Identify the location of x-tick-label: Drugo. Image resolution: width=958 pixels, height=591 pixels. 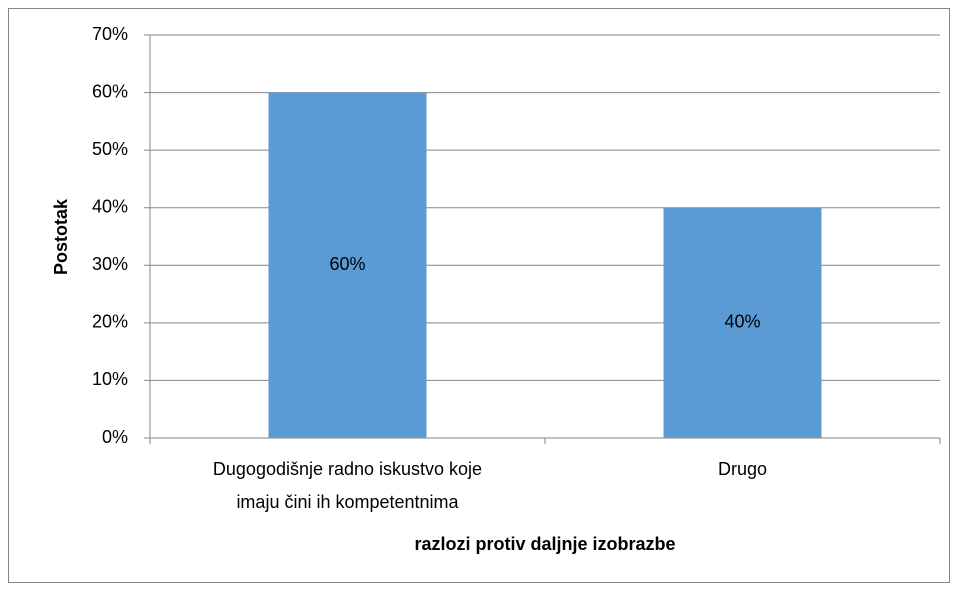
(742, 469).